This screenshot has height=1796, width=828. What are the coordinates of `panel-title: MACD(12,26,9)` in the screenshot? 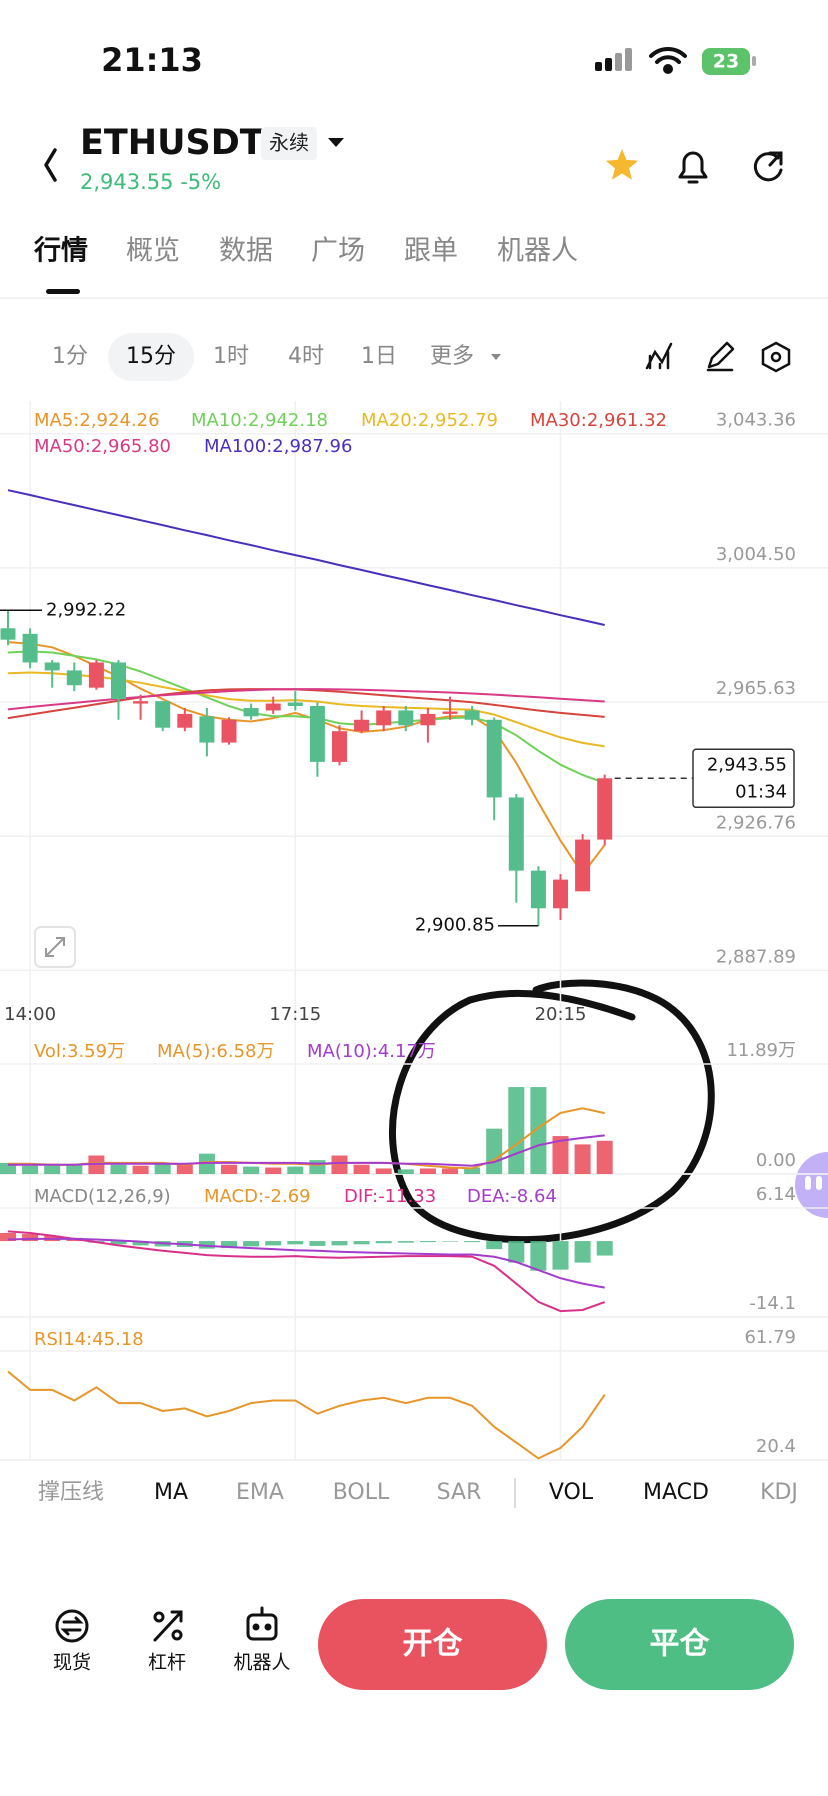 It's located at (102, 1196).